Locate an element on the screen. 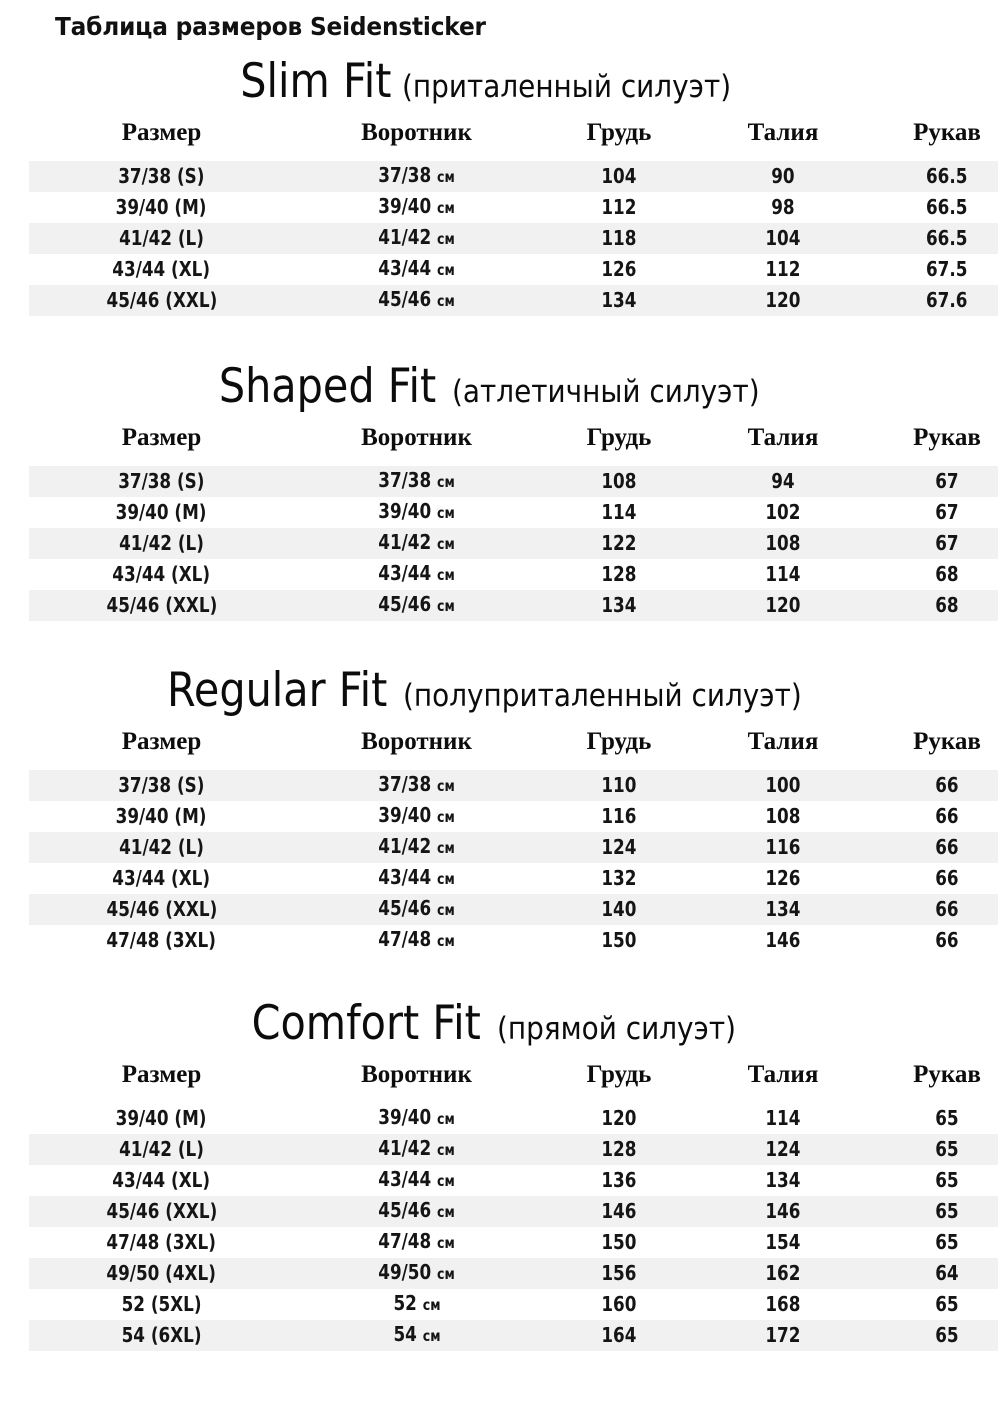 The width and height of the screenshot is (998, 1408). collar-value: 37/38 is located at coordinates (405, 175).